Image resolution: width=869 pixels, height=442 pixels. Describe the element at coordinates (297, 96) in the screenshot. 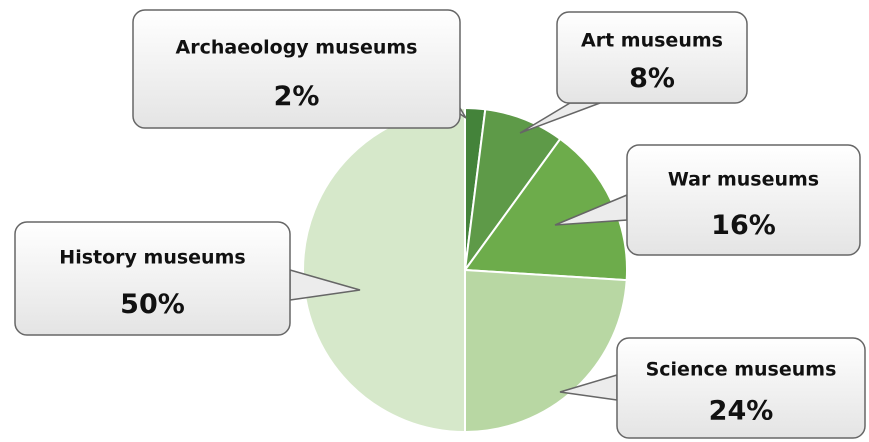

I see `value-label: 2%` at that location.